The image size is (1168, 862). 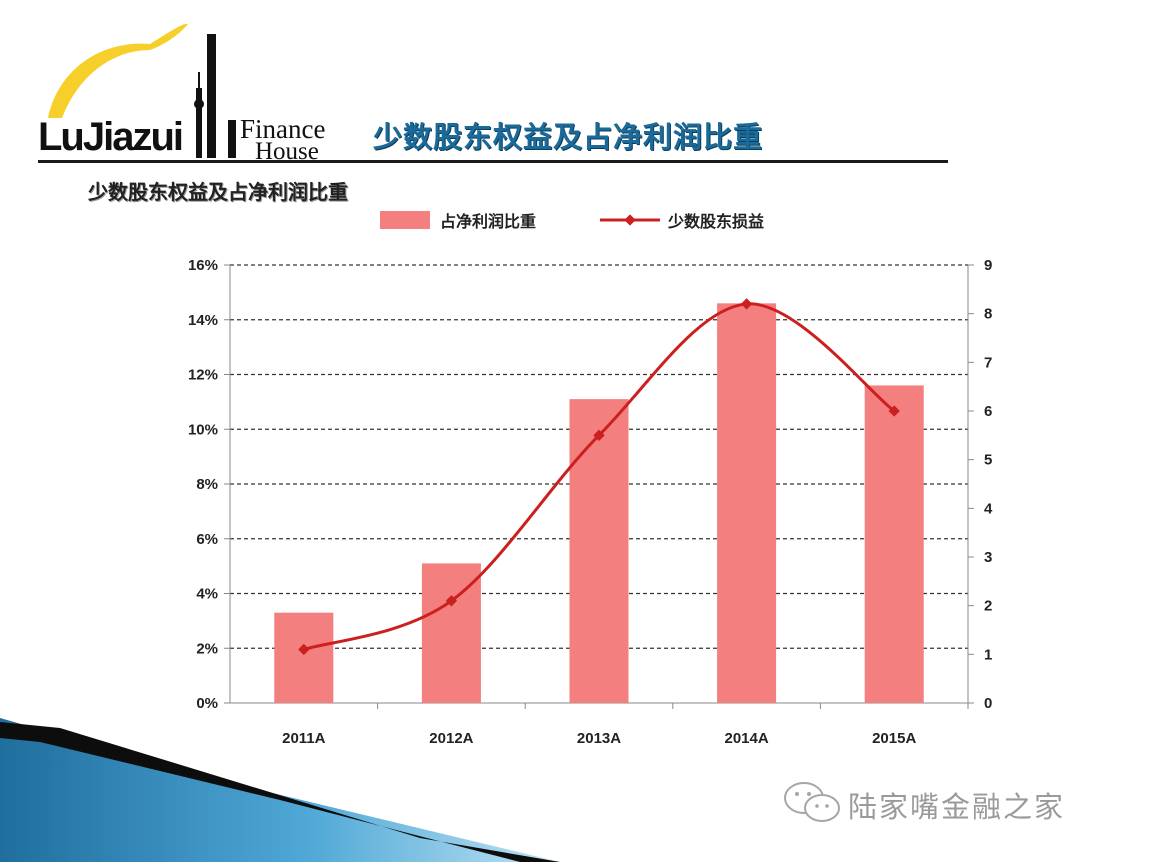 I want to click on x-tick-label: 2011A, so click(x=304, y=738).